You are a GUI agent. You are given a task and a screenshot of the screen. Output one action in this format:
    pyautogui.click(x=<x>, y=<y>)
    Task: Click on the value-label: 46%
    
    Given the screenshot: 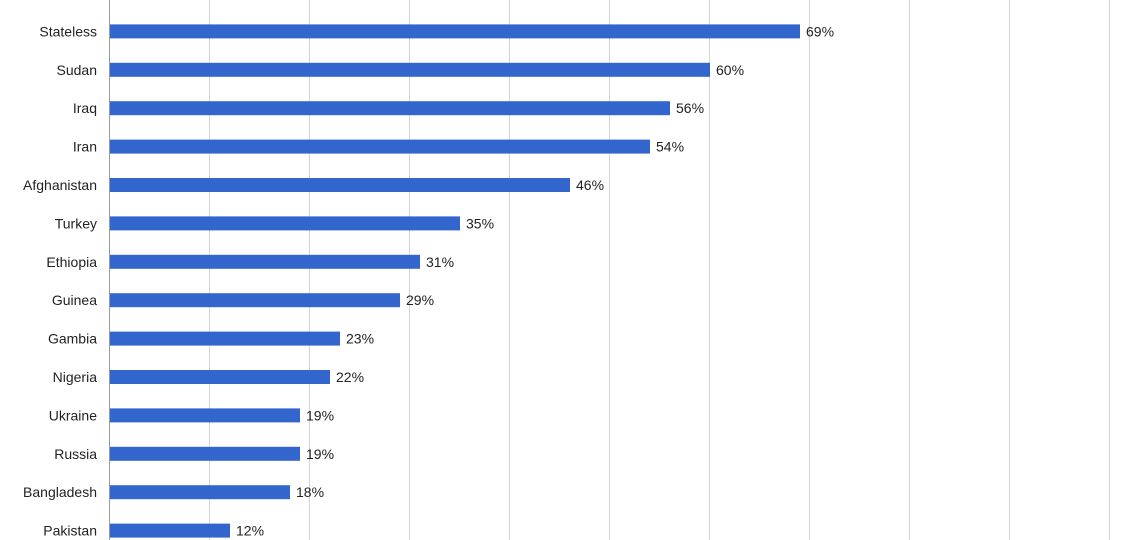 What is the action you would take?
    pyautogui.click(x=590, y=185)
    